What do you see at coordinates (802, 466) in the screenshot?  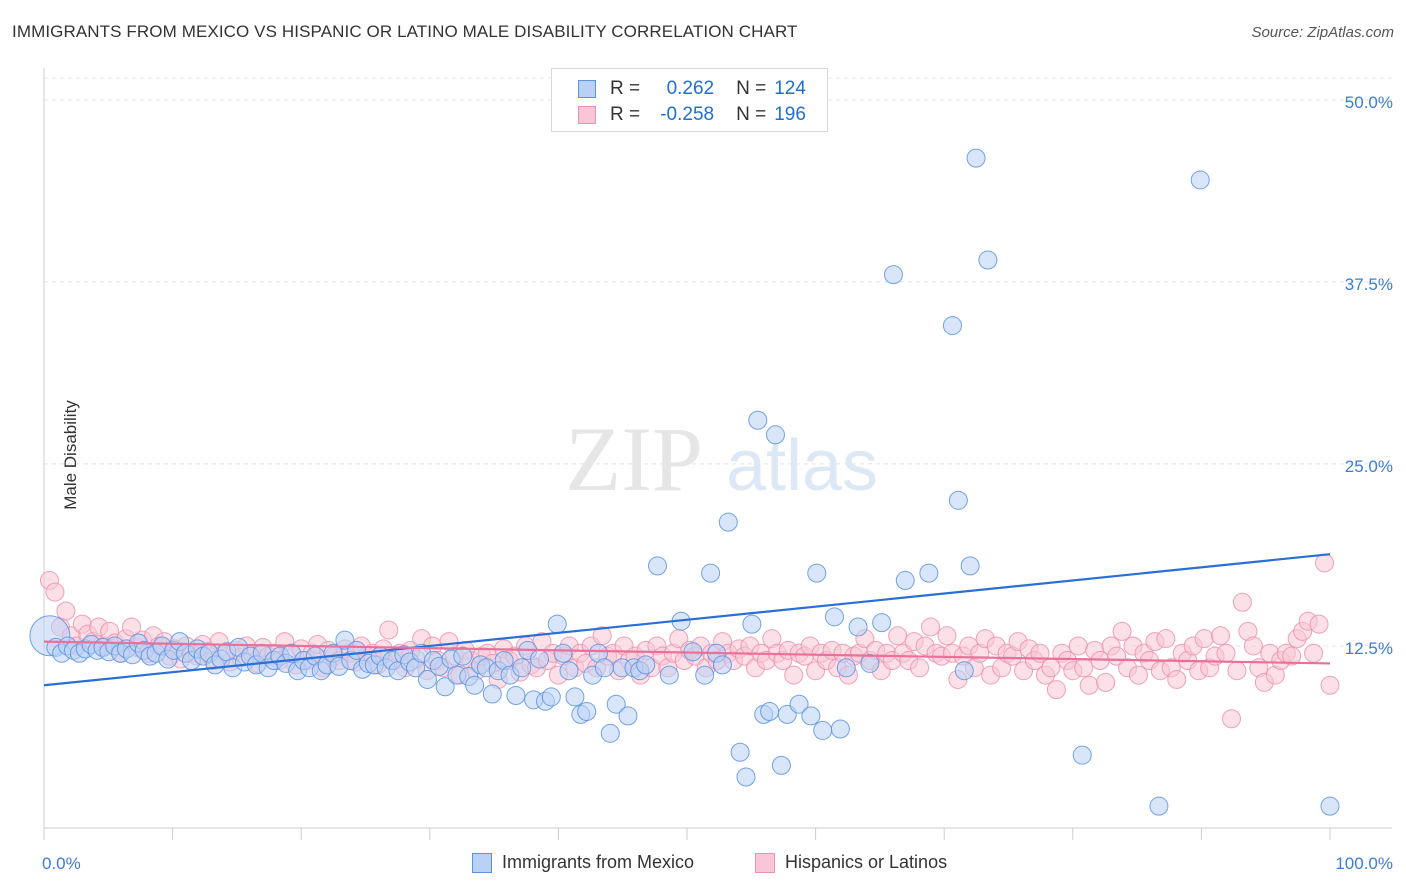 I see `watermark-atlas: atlas` at bounding box center [802, 466].